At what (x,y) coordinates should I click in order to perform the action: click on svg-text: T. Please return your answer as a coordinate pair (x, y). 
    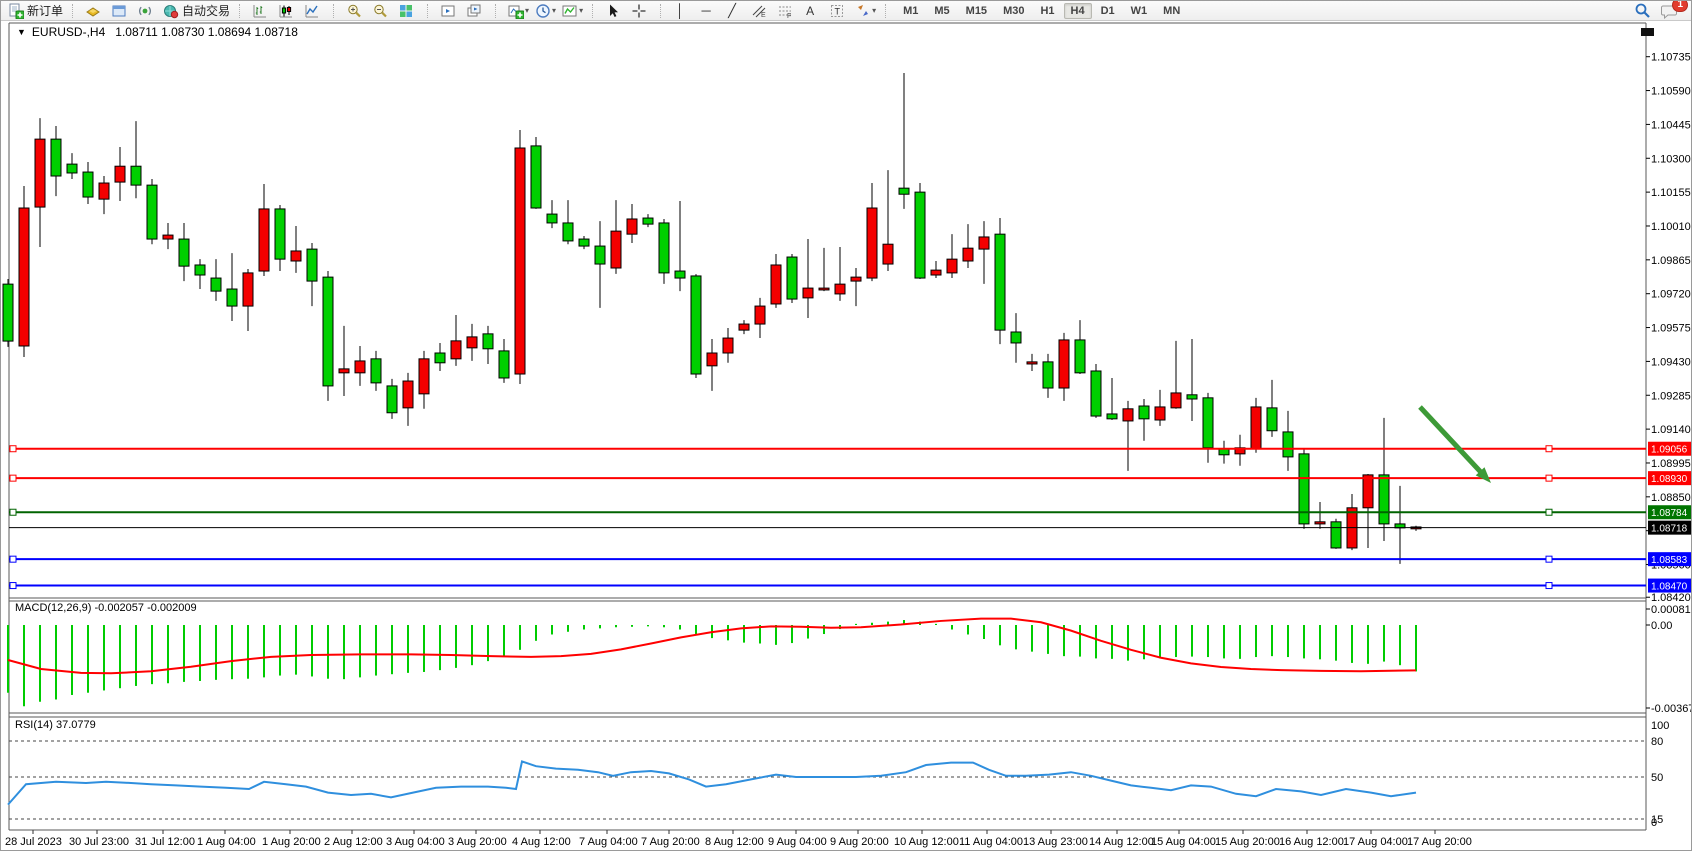
    Looking at the image, I should click on (838, 11).